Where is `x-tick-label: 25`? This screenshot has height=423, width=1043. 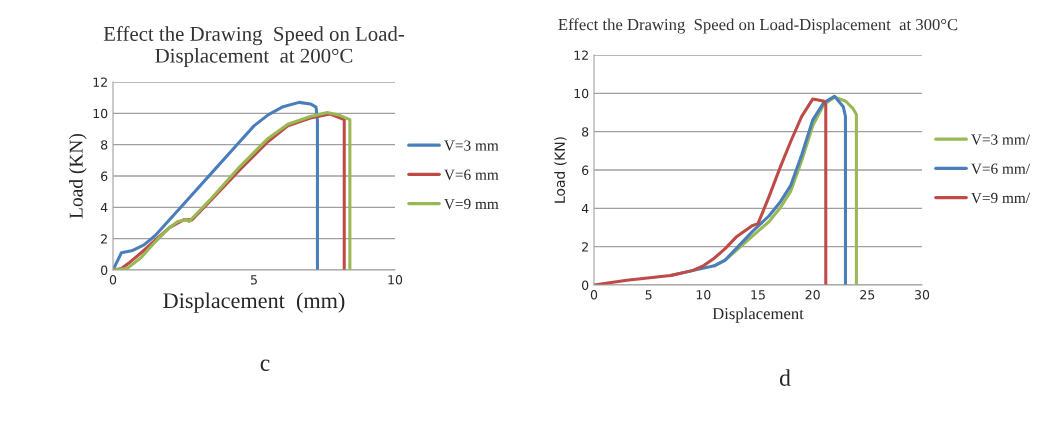
x-tick-label: 25 is located at coordinates (867, 295).